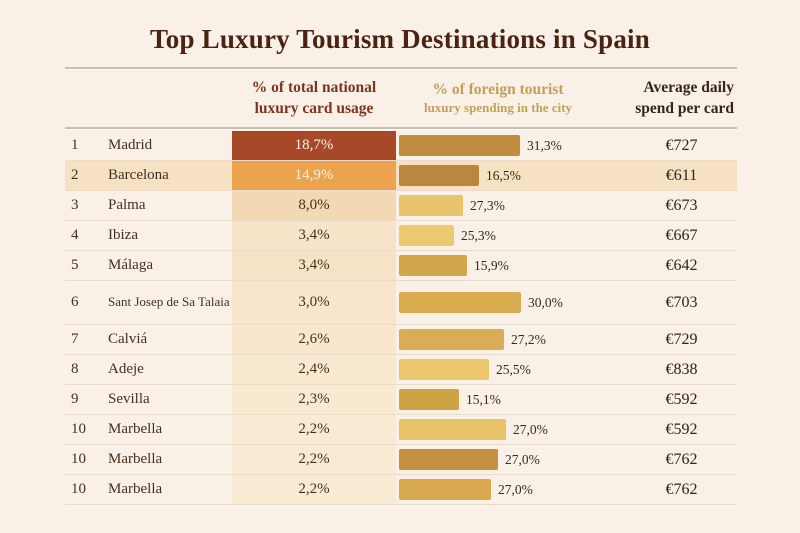 This screenshot has height=533, width=800. I want to click on usage-heatmap-cell: 2,4%, so click(314, 369).